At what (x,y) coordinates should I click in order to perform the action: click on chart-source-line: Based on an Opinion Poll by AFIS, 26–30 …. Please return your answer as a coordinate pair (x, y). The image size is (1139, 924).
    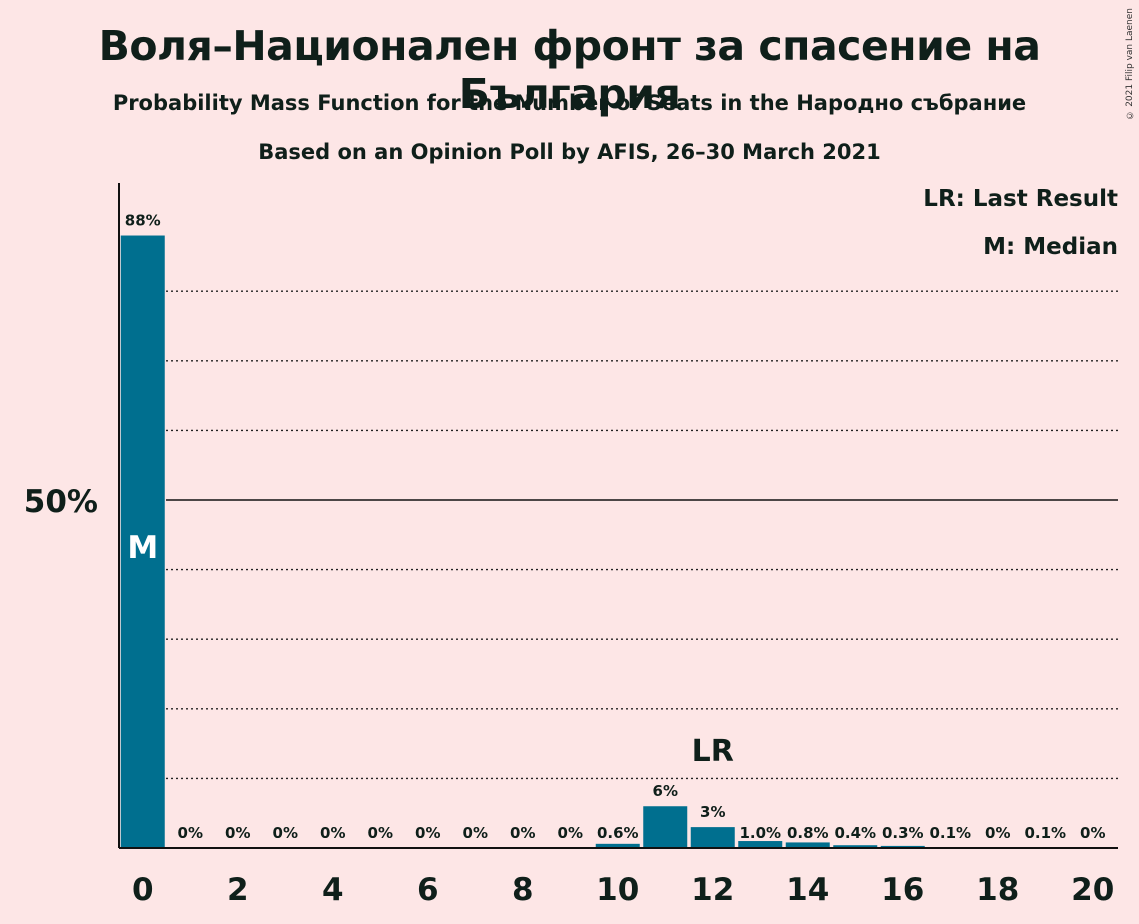
    Looking at the image, I should click on (569, 152).